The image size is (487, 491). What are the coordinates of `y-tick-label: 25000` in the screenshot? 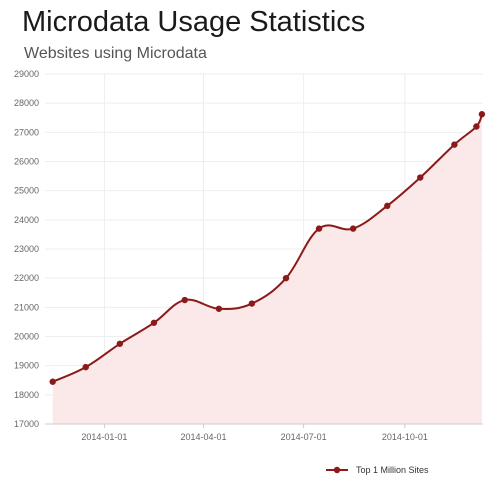 It's located at (26, 191).